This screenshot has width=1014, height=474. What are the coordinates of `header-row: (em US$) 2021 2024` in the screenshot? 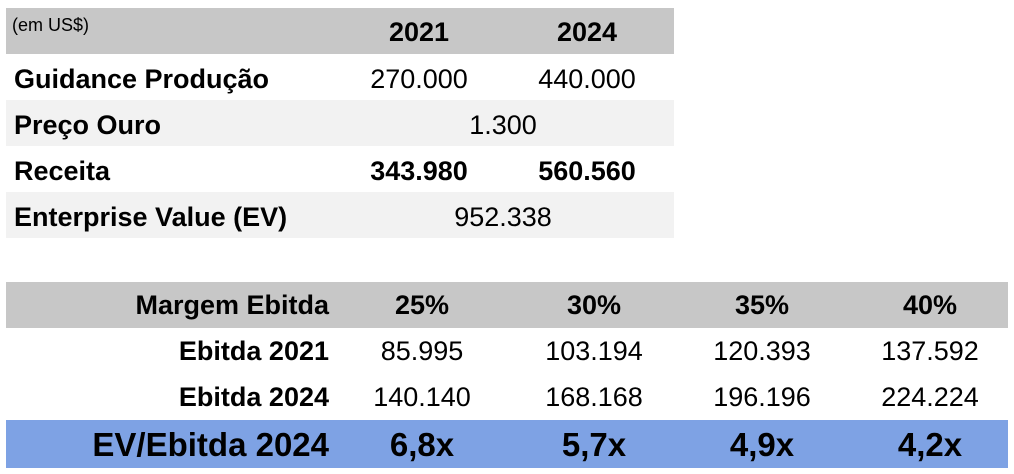 It's located at (340, 31).